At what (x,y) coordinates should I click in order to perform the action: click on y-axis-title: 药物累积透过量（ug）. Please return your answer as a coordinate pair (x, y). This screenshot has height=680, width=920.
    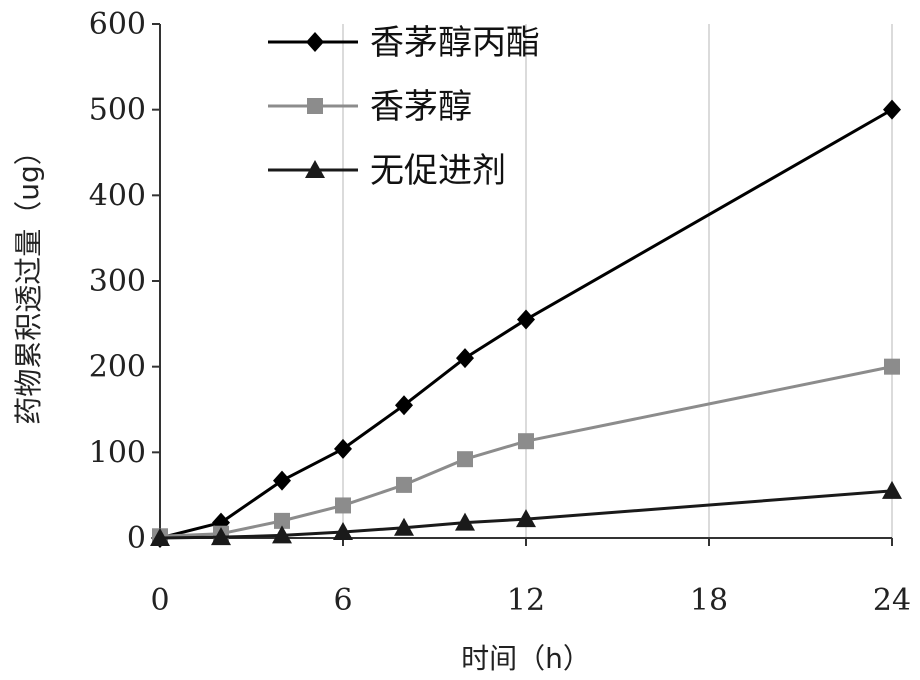
    Looking at the image, I should click on (28, 281).